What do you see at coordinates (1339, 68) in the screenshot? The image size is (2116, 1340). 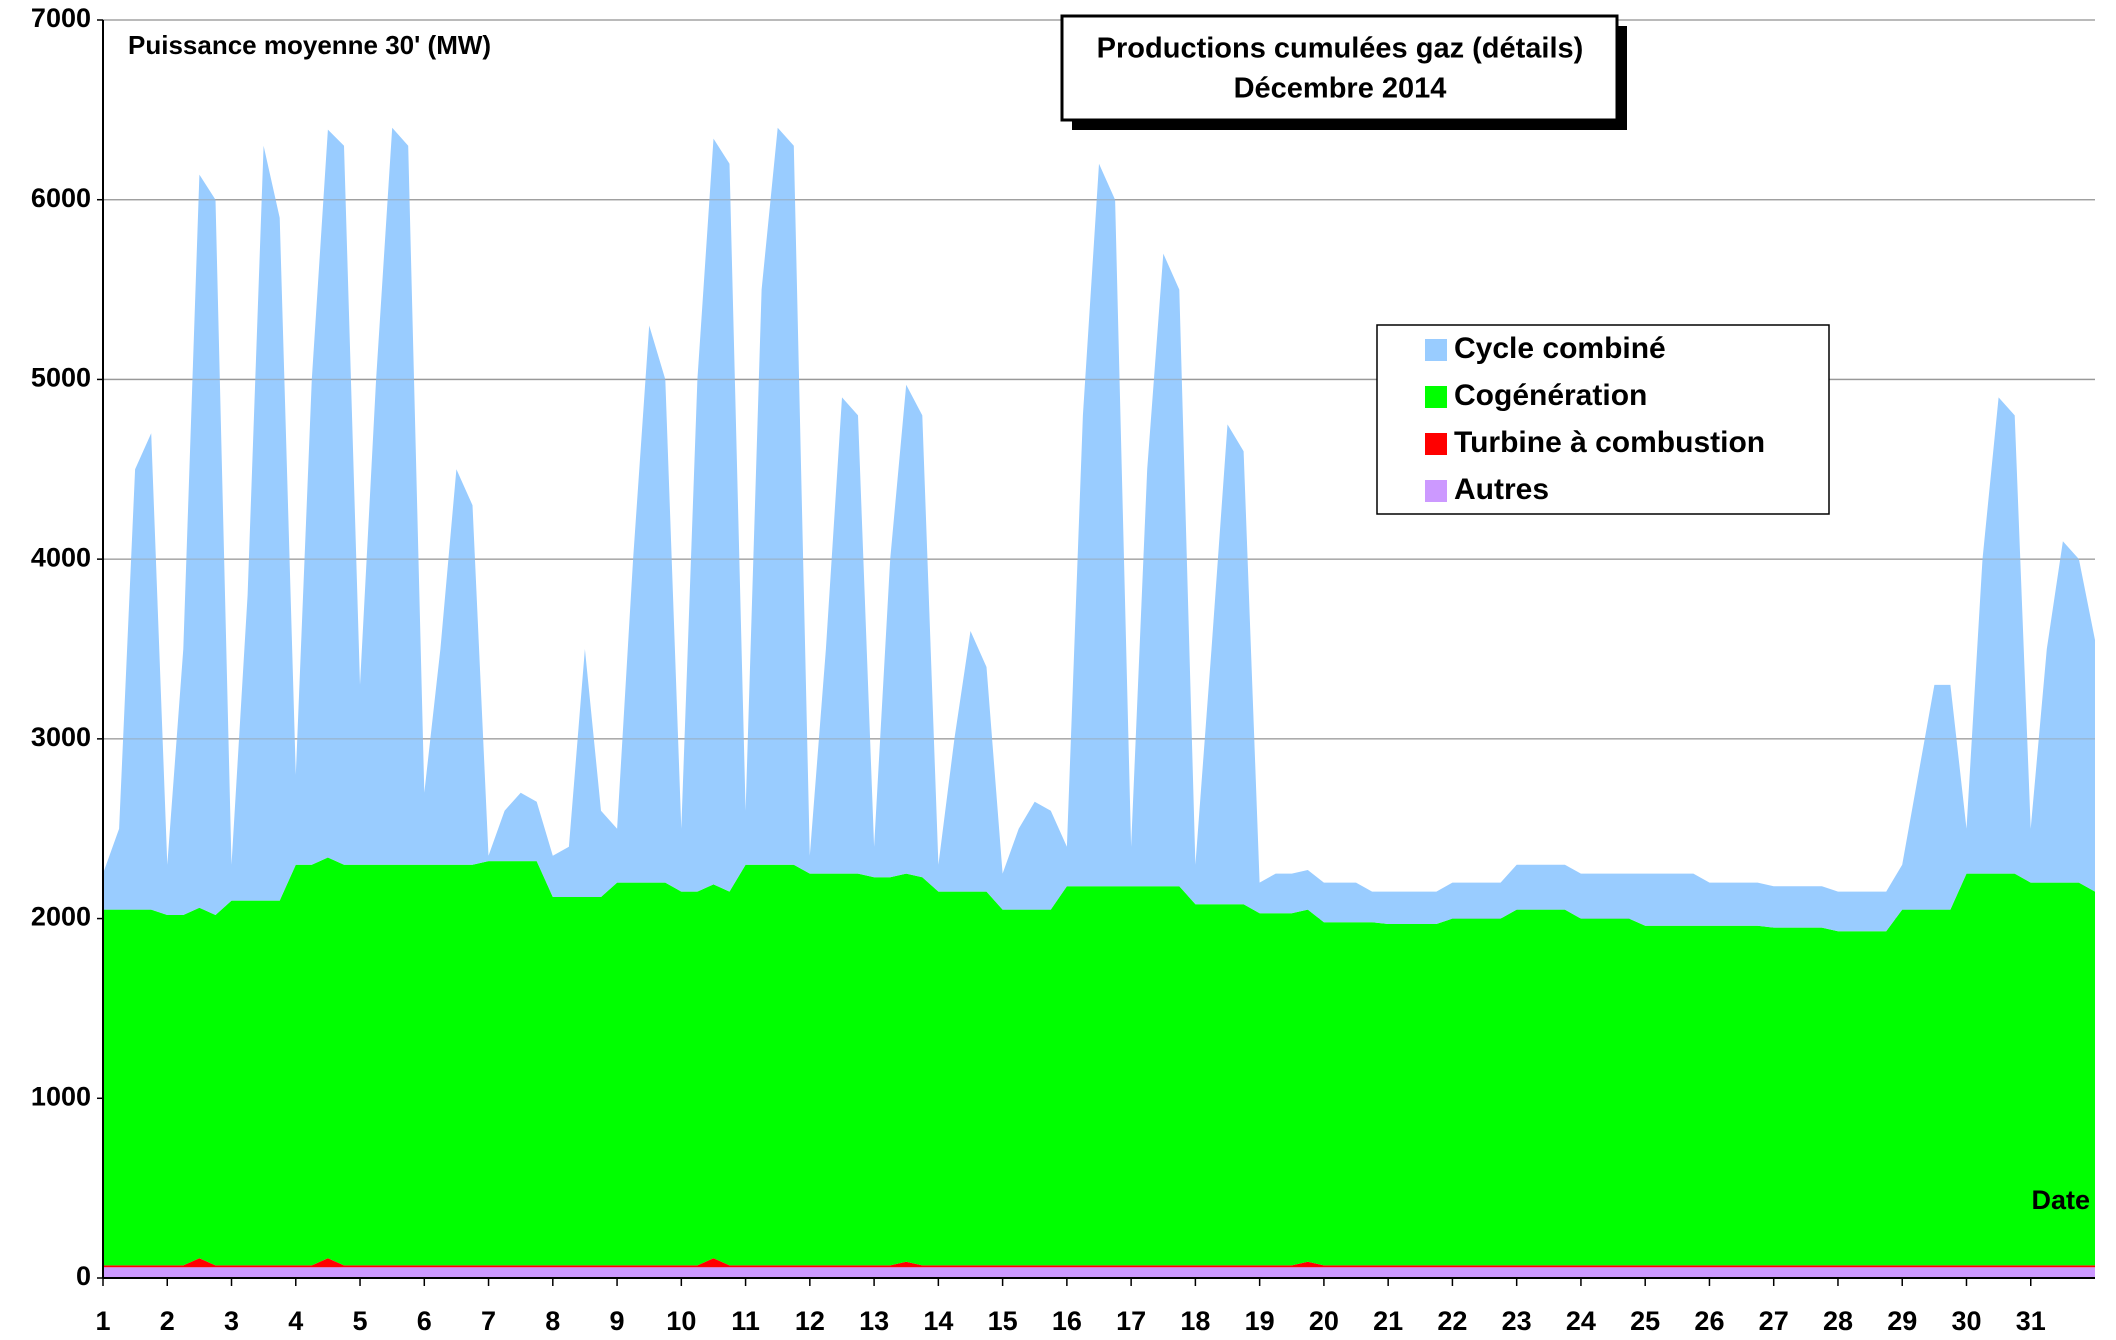 I see `title-box` at bounding box center [1339, 68].